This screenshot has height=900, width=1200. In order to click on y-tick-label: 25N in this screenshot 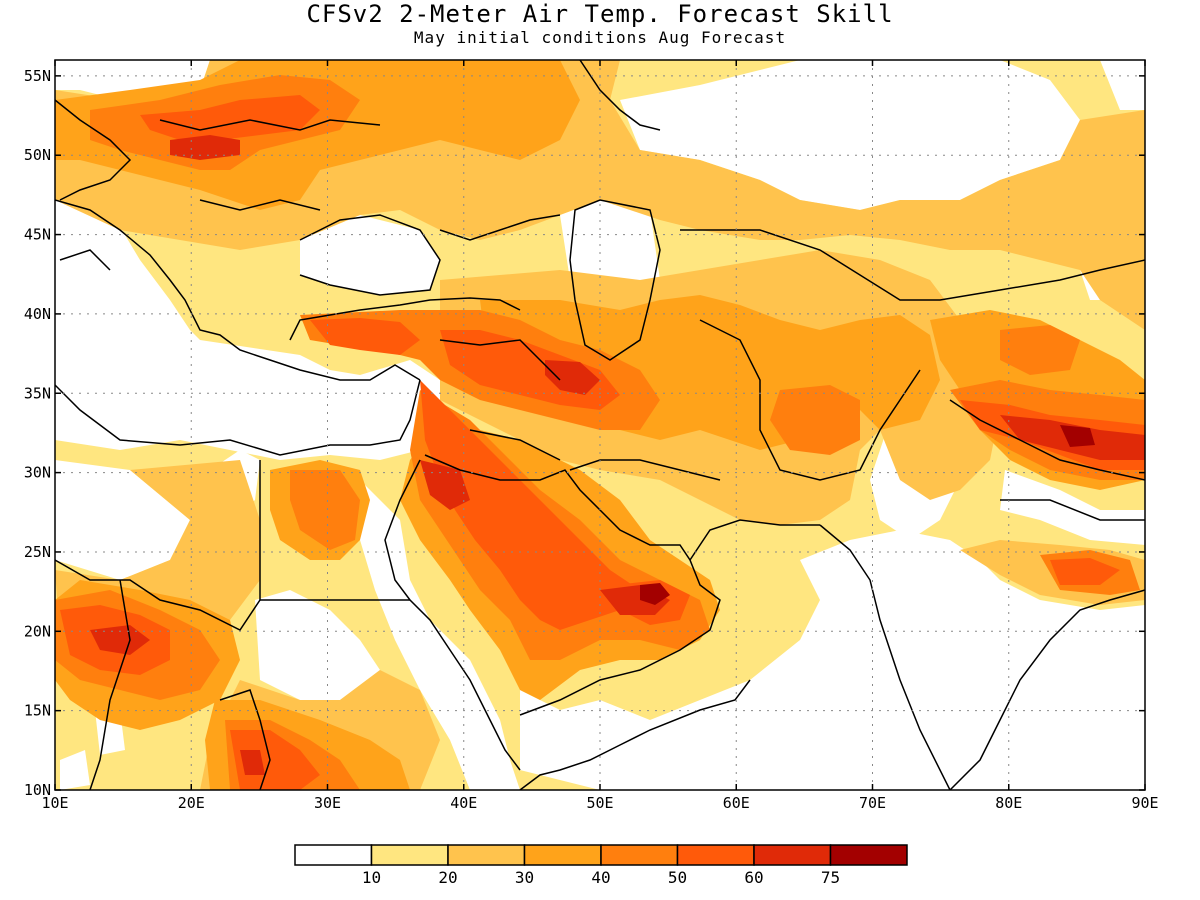, I will do `click(37, 552)`.